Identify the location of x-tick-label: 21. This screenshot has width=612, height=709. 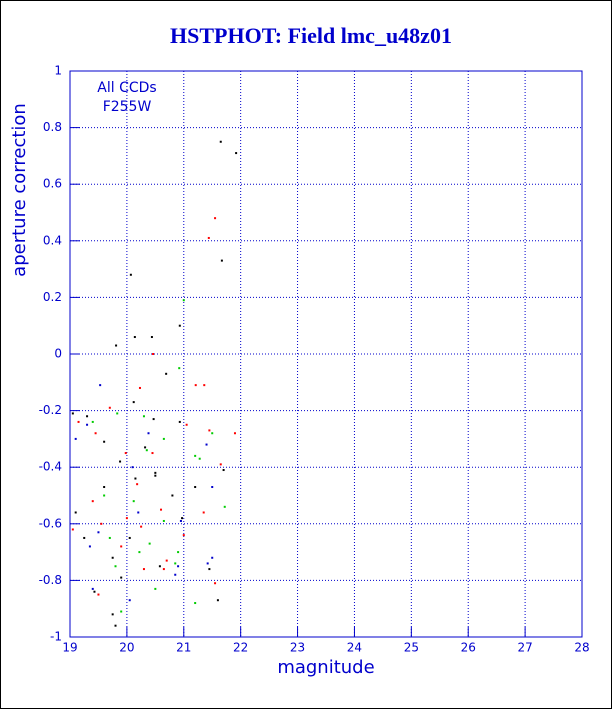
(183, 648).